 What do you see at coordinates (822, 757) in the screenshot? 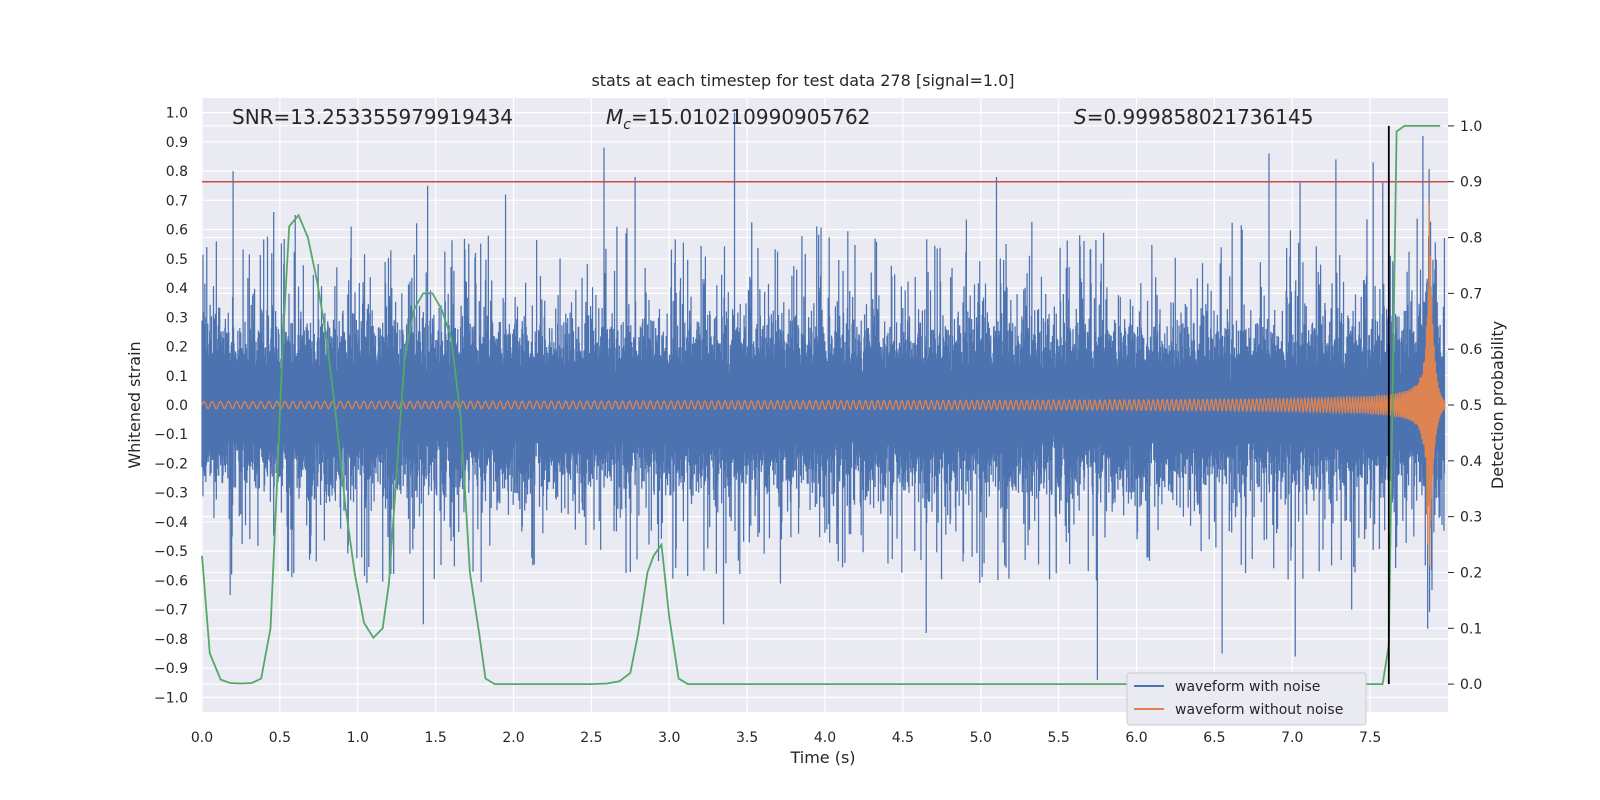
I see `x-axis-label: Time (s)` at bounding box center [822, 757].